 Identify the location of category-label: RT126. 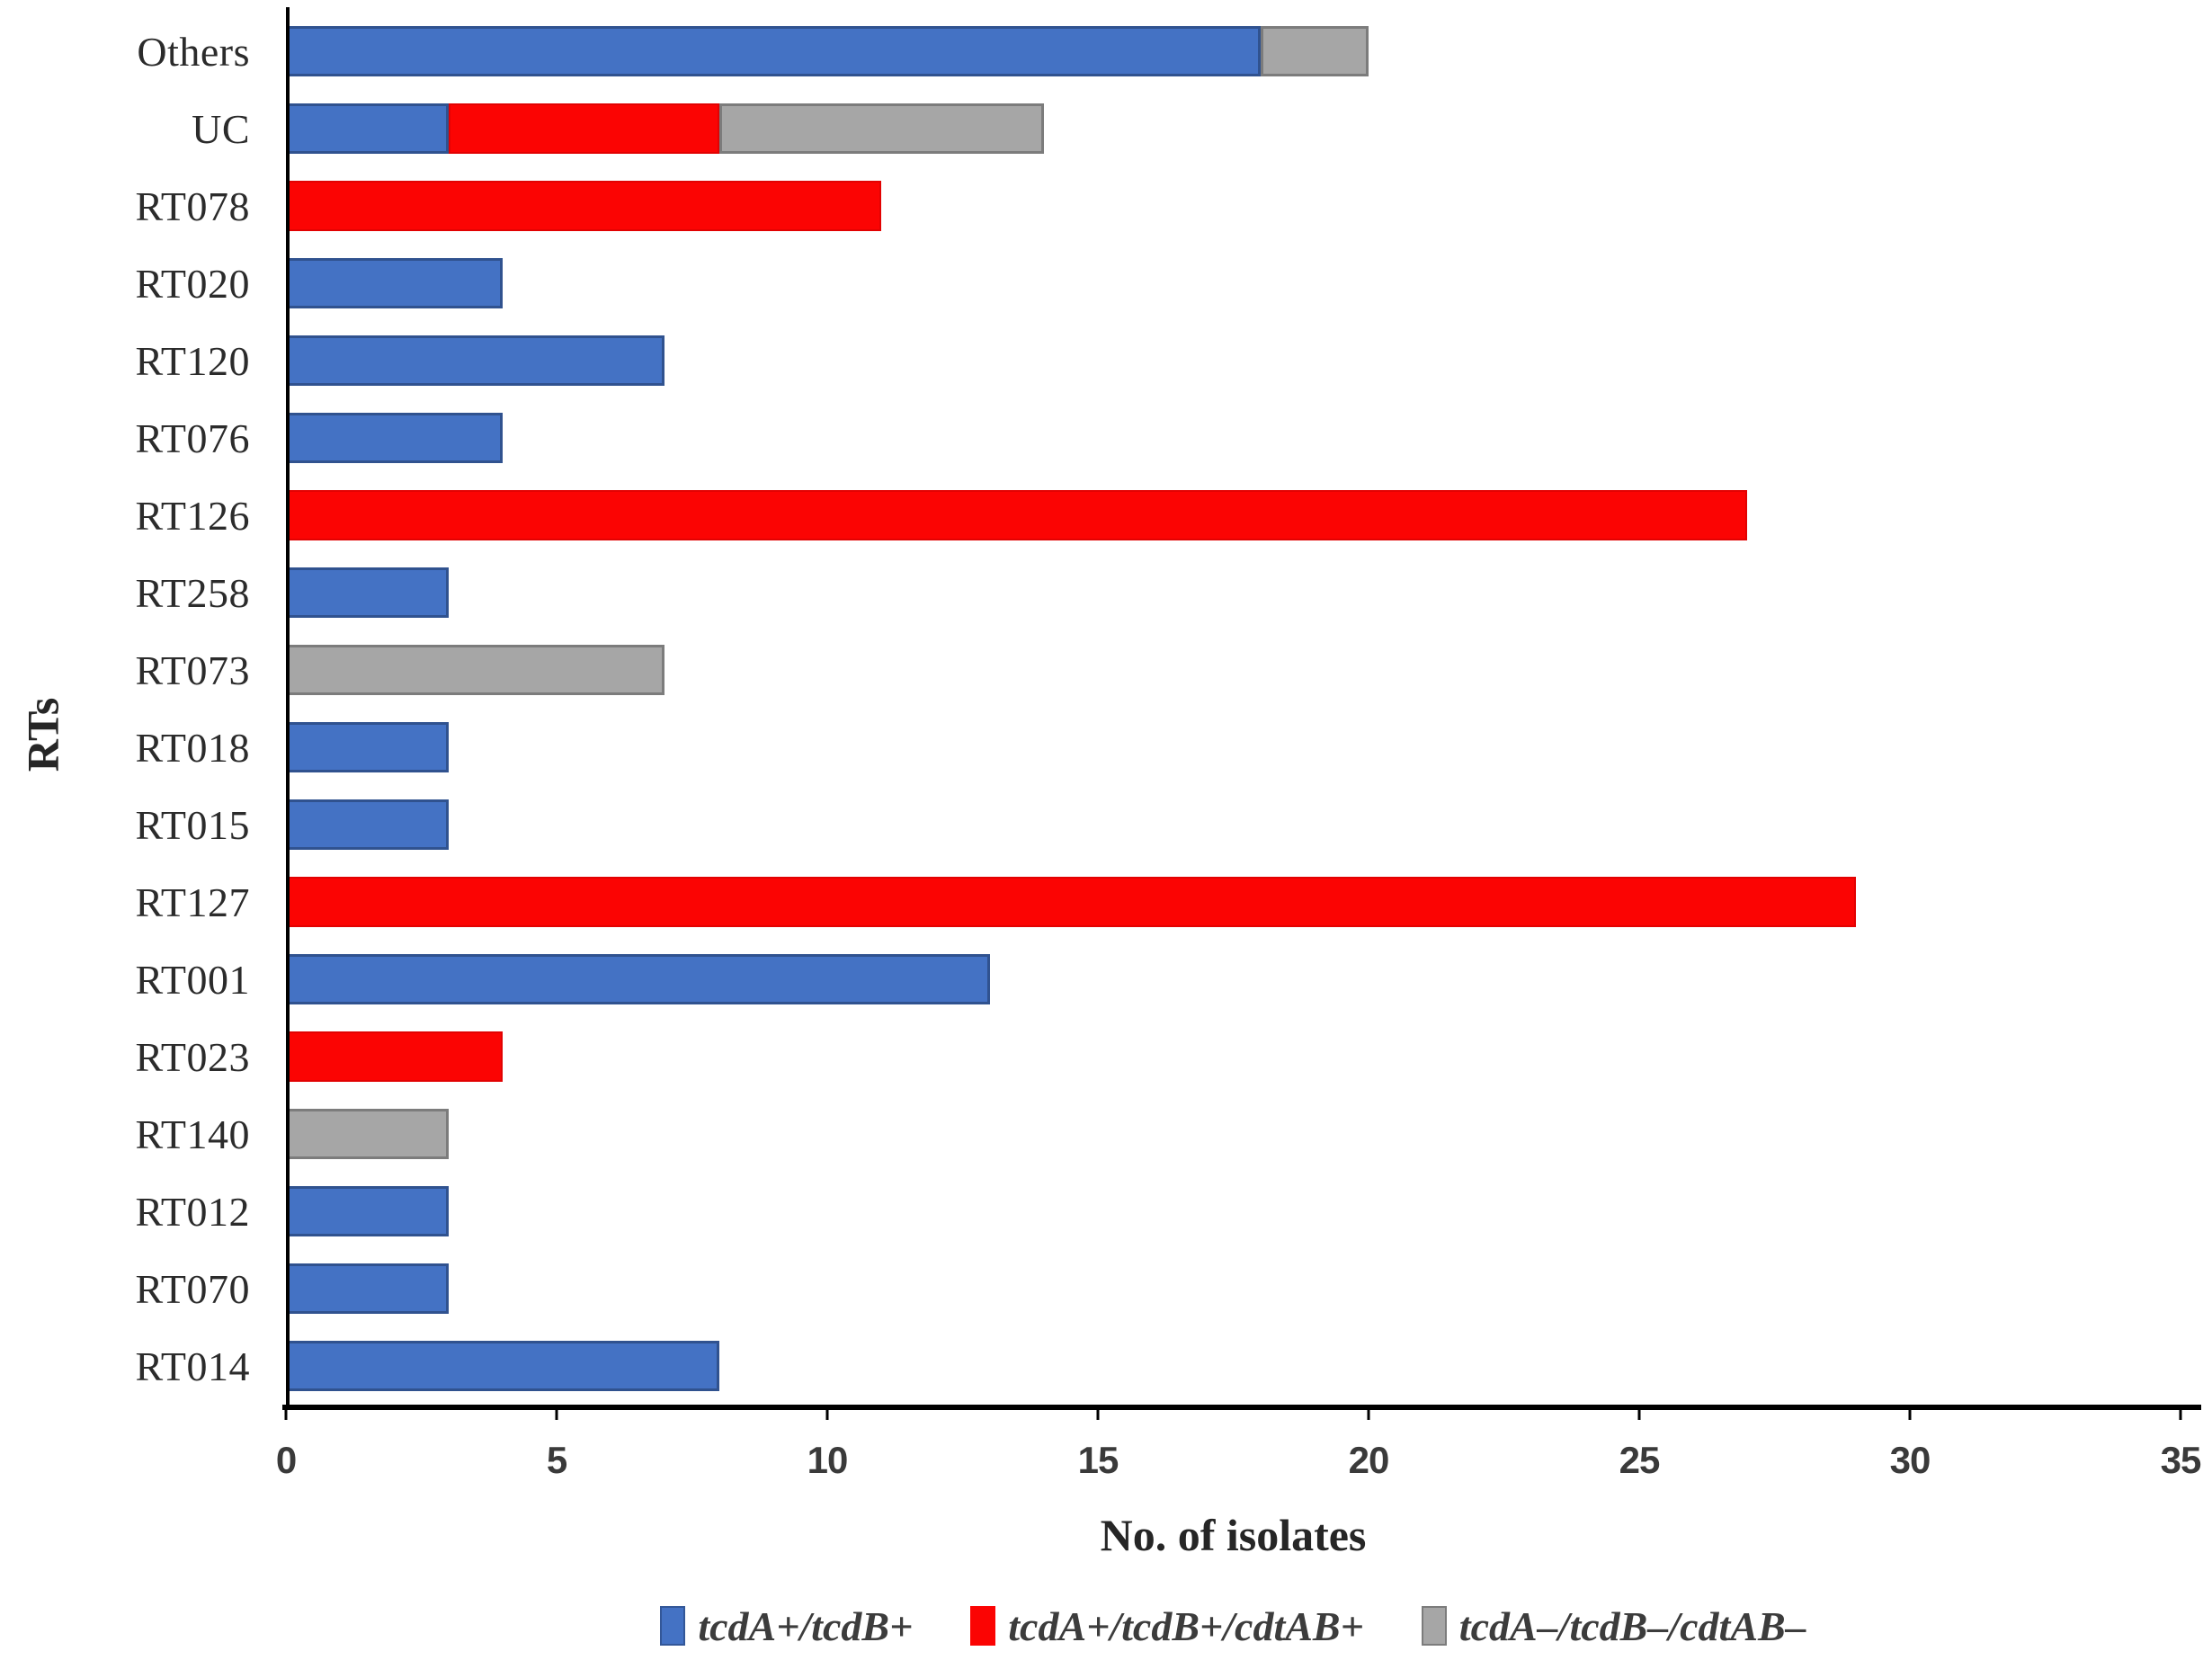
(192, 515).